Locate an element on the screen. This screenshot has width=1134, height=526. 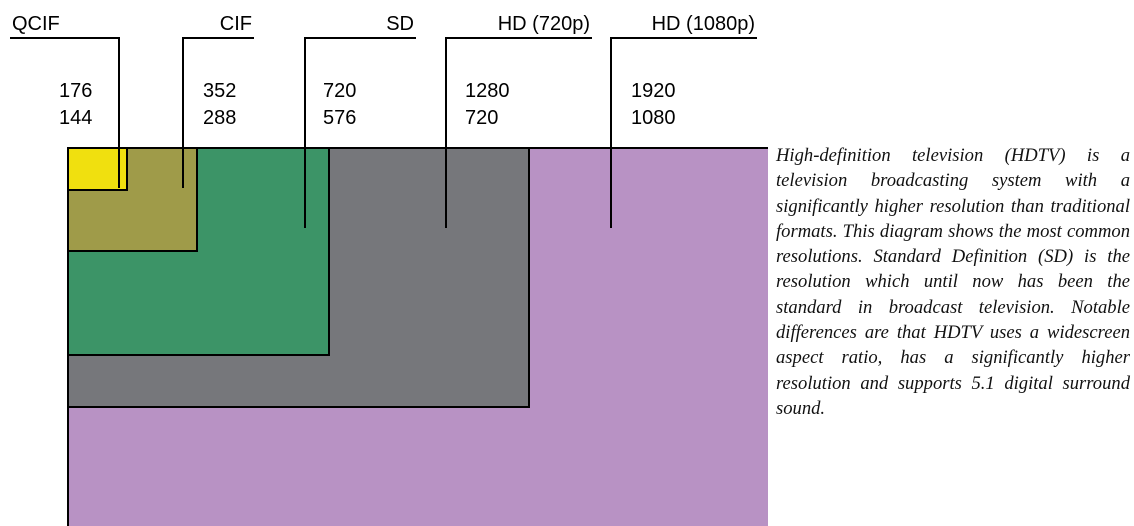
height-hd720: 720 is located at coordinates (481, 118).